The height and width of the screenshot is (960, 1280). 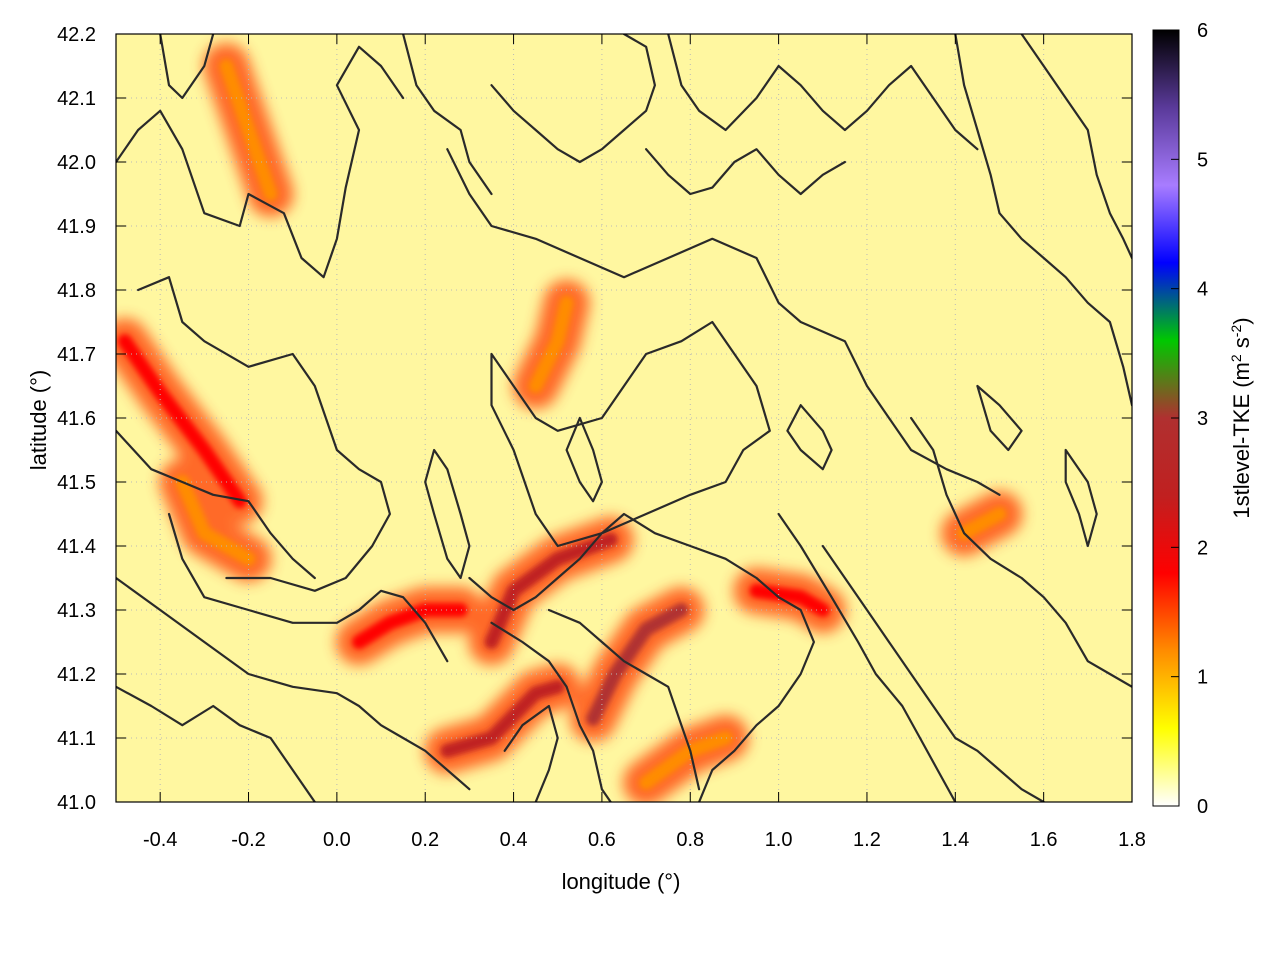 I want to click on y-tick-label-12: 42.2, so click(x=76, y=35).